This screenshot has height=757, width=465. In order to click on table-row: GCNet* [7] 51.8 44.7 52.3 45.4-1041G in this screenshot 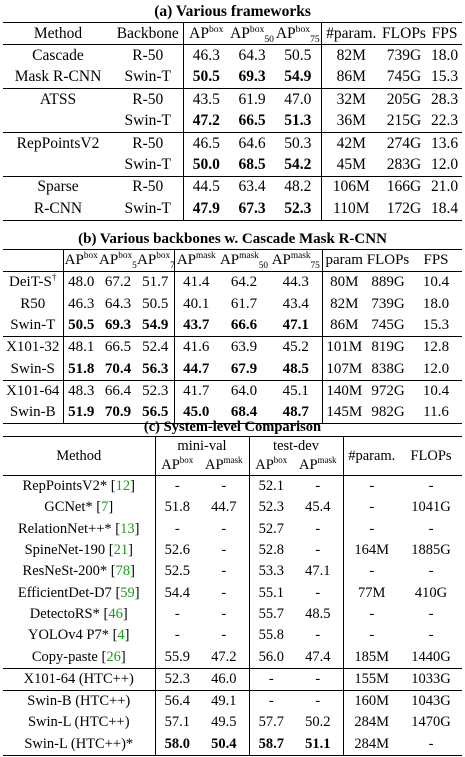, I will do `click(232, 508)`.